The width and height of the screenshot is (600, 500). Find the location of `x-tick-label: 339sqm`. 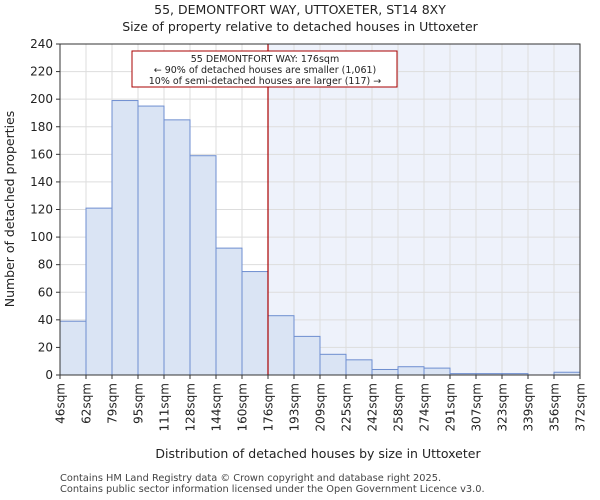

x-tick-label: 339sqm is located at coordinates (529, 407).